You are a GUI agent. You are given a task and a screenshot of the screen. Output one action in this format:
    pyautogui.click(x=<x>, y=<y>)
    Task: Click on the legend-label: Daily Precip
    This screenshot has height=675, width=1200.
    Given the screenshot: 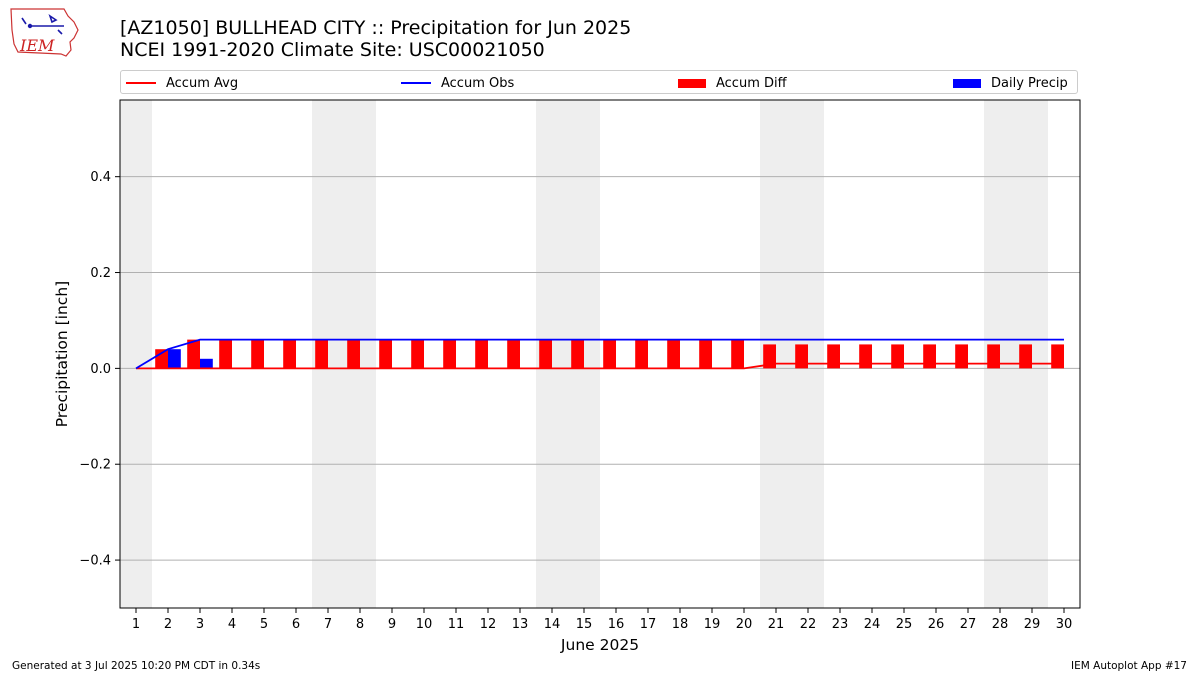 What is the action you would take?
    pyautogui.click(x=1029, y=83)
    